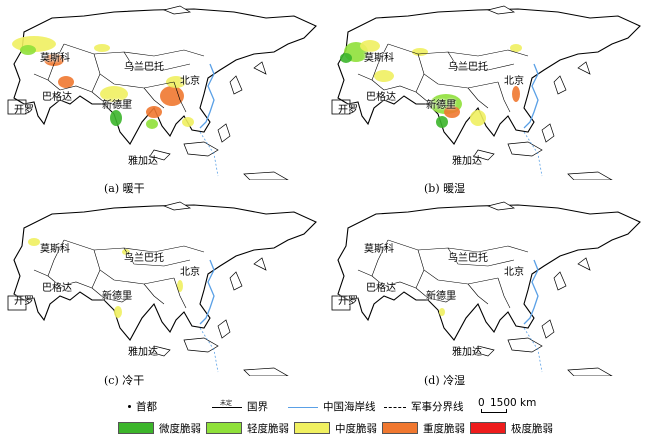 This screenshot has width=650, height=436. I want to click on military-line-icon, so click(395, 406).